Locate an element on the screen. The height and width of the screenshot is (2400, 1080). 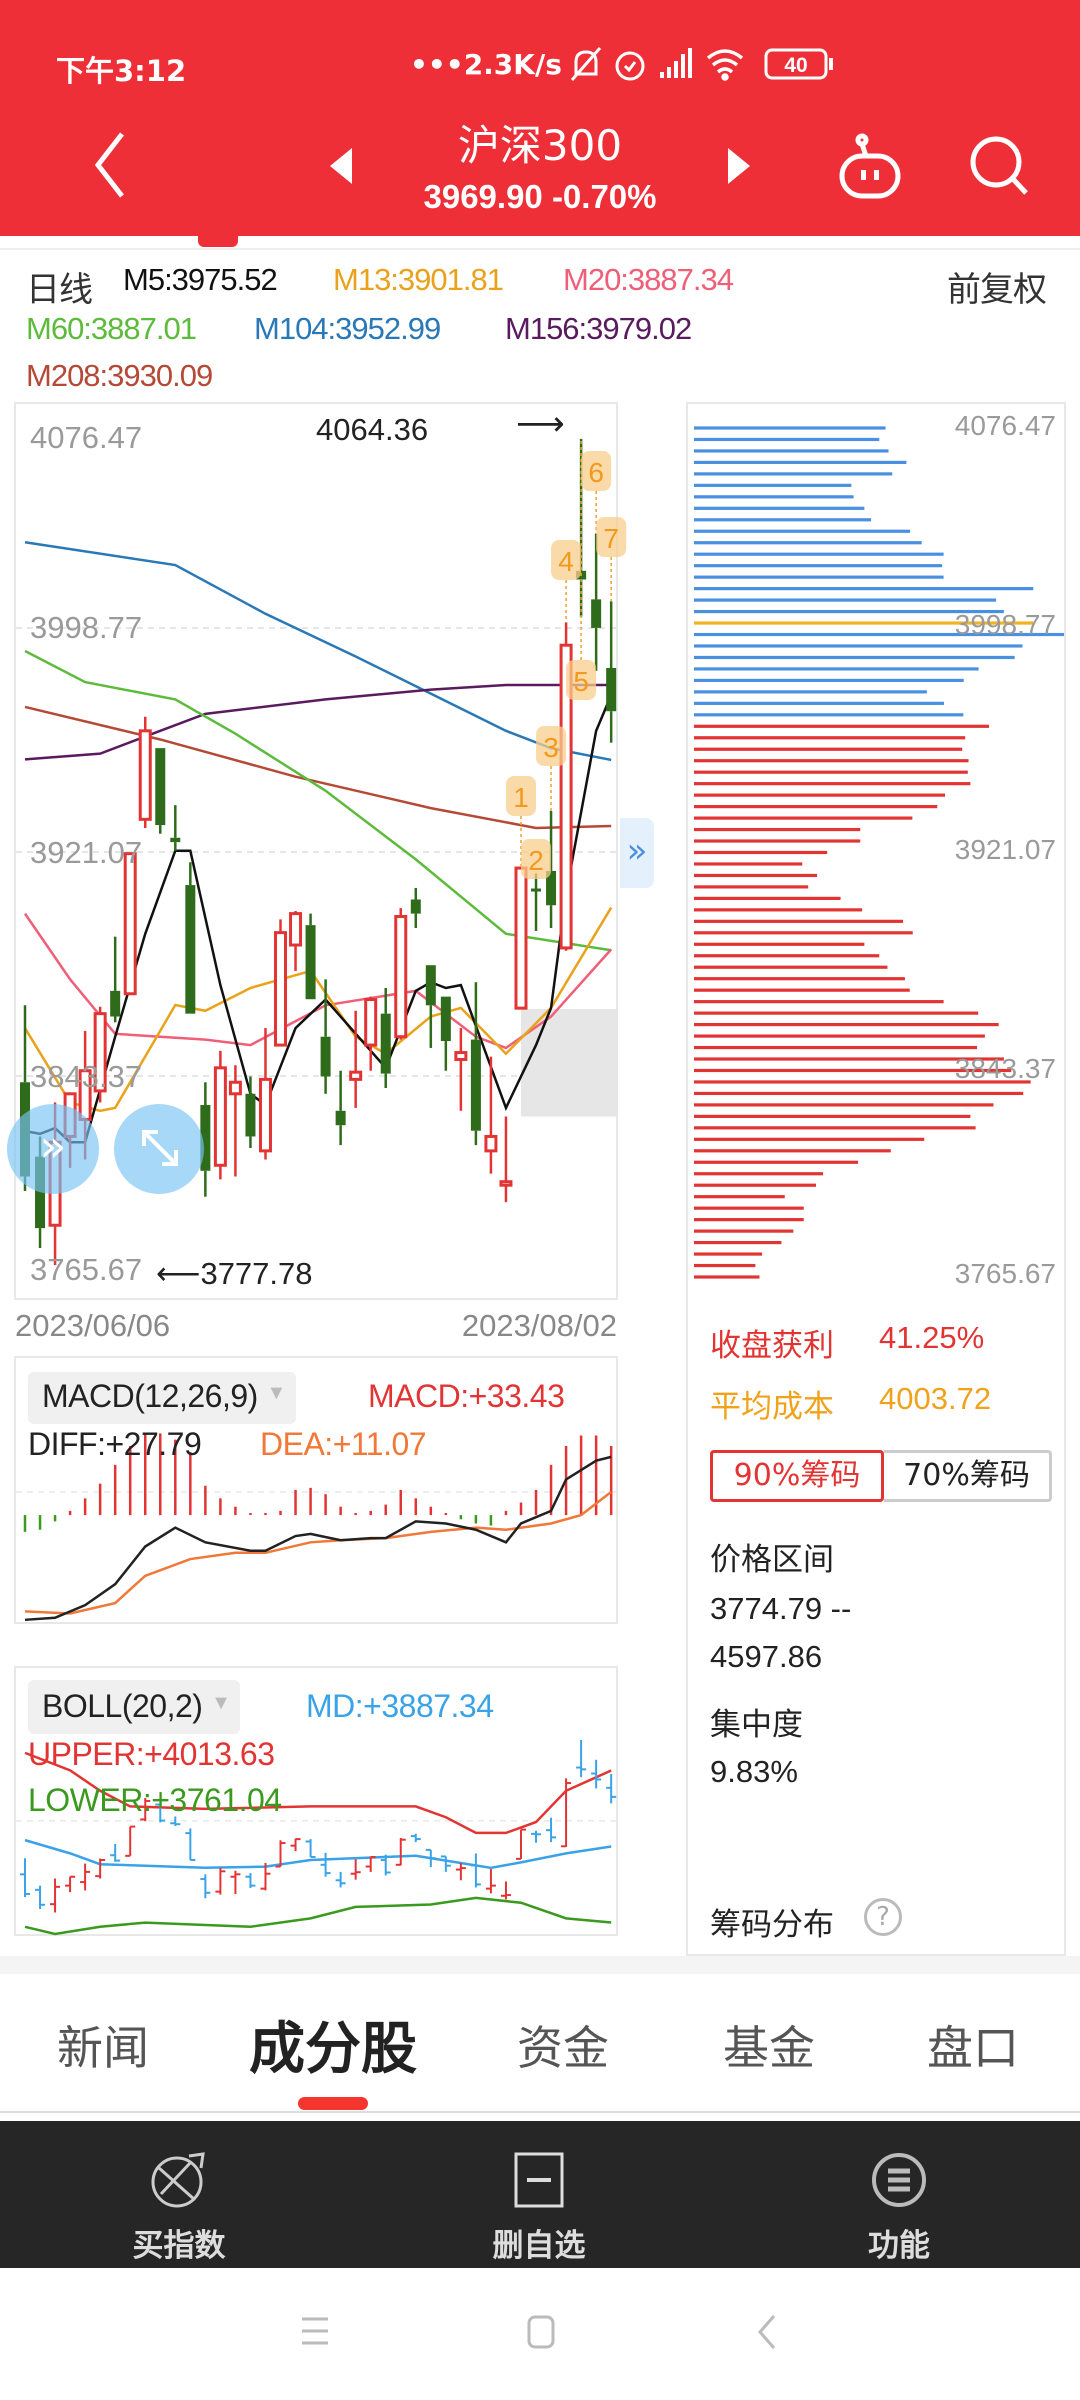
adjust-mode-button: 前复权 is located at coordinates (997, 290).